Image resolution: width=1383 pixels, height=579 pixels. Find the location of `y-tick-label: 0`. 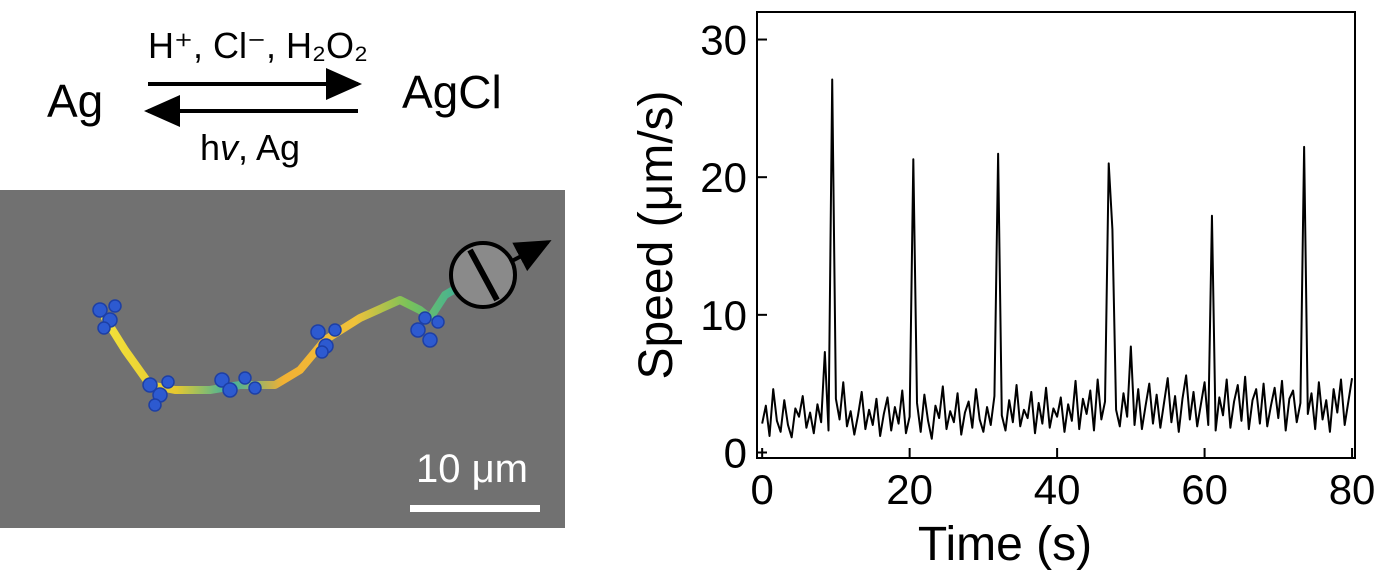

y-tick-label: 0 is located at coordinates (735, 452).